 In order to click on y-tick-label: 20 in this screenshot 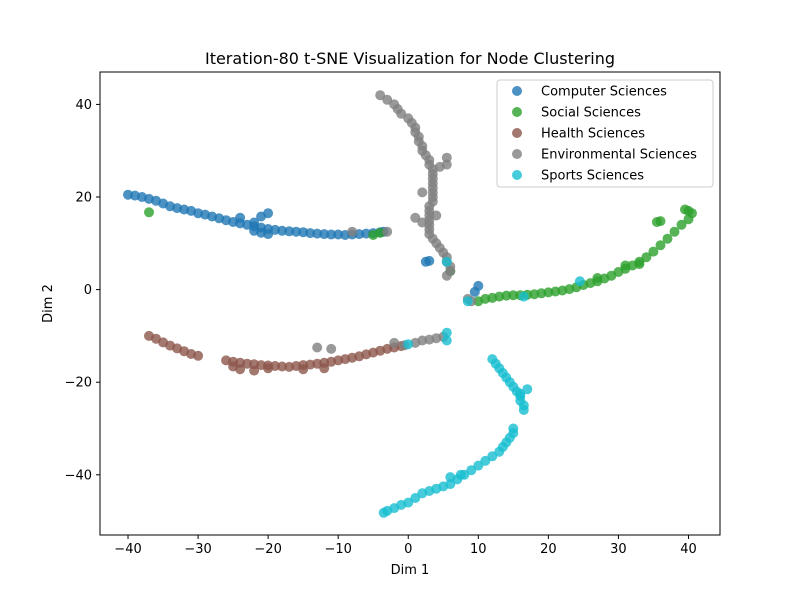, I will do `click(83, 198)`.